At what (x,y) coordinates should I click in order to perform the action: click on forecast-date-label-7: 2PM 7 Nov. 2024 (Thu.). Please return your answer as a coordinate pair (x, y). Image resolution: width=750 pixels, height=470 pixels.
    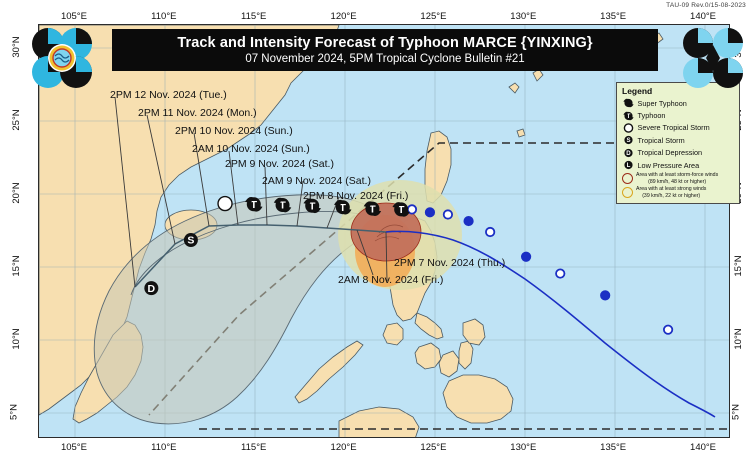
    Looking at the image, I should click on (450, 263).